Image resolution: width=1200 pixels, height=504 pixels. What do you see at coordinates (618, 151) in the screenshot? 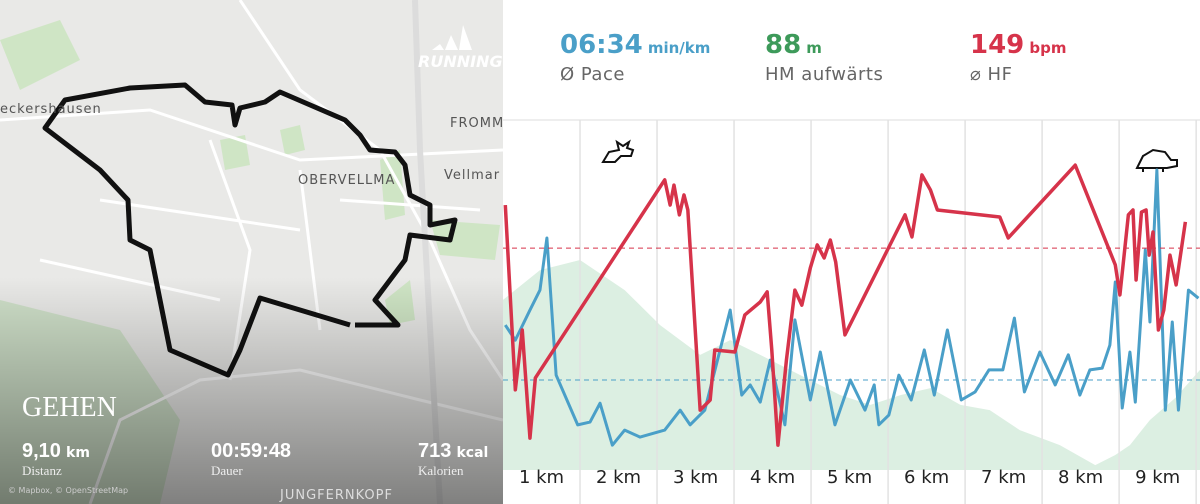
I see `rabbit-icon` at bounding box center [618, 151].